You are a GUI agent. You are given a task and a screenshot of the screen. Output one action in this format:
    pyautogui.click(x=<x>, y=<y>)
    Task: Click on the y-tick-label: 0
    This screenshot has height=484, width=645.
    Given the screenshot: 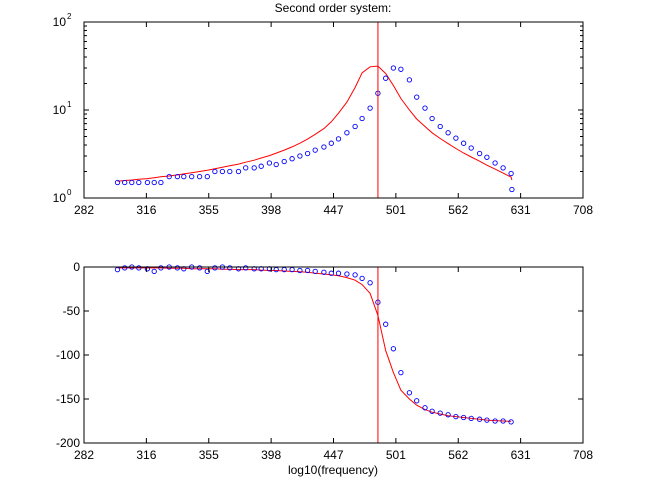 What is the action you would take?
    pyautogui.click(x=76, y=267)
    